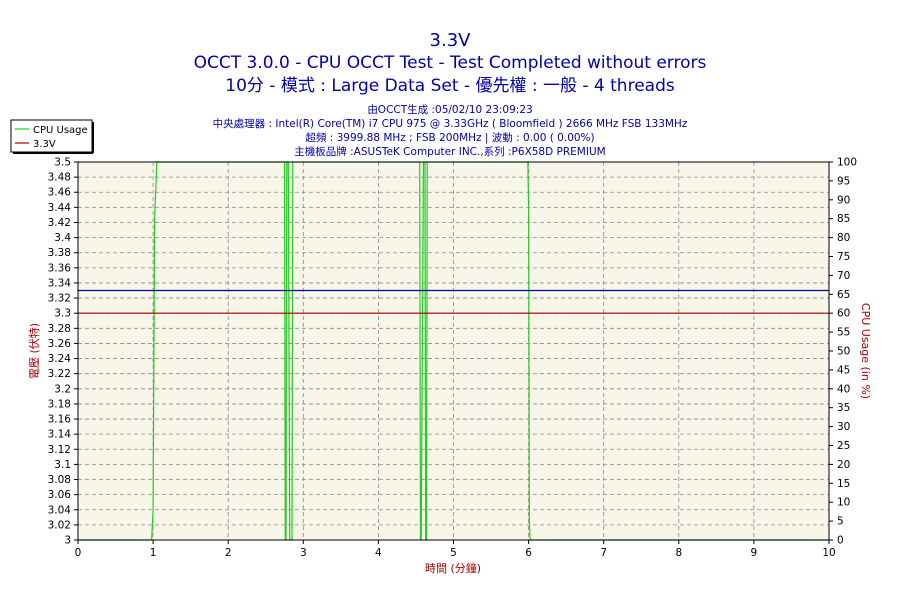  Describe the element at coordinates (62, 389) in the screenshot. I see `y-left-tick-label: 3.2` at that location.